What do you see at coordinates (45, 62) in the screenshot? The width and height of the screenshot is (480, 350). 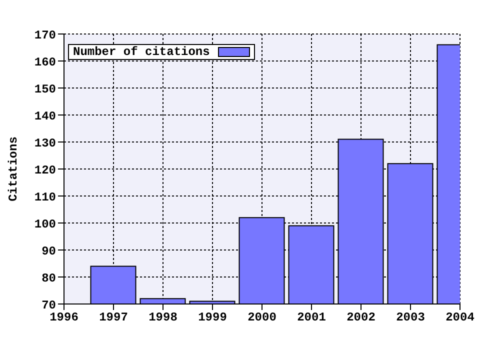 I see `y-tick-label: 160` at bounding box center [45, 62].